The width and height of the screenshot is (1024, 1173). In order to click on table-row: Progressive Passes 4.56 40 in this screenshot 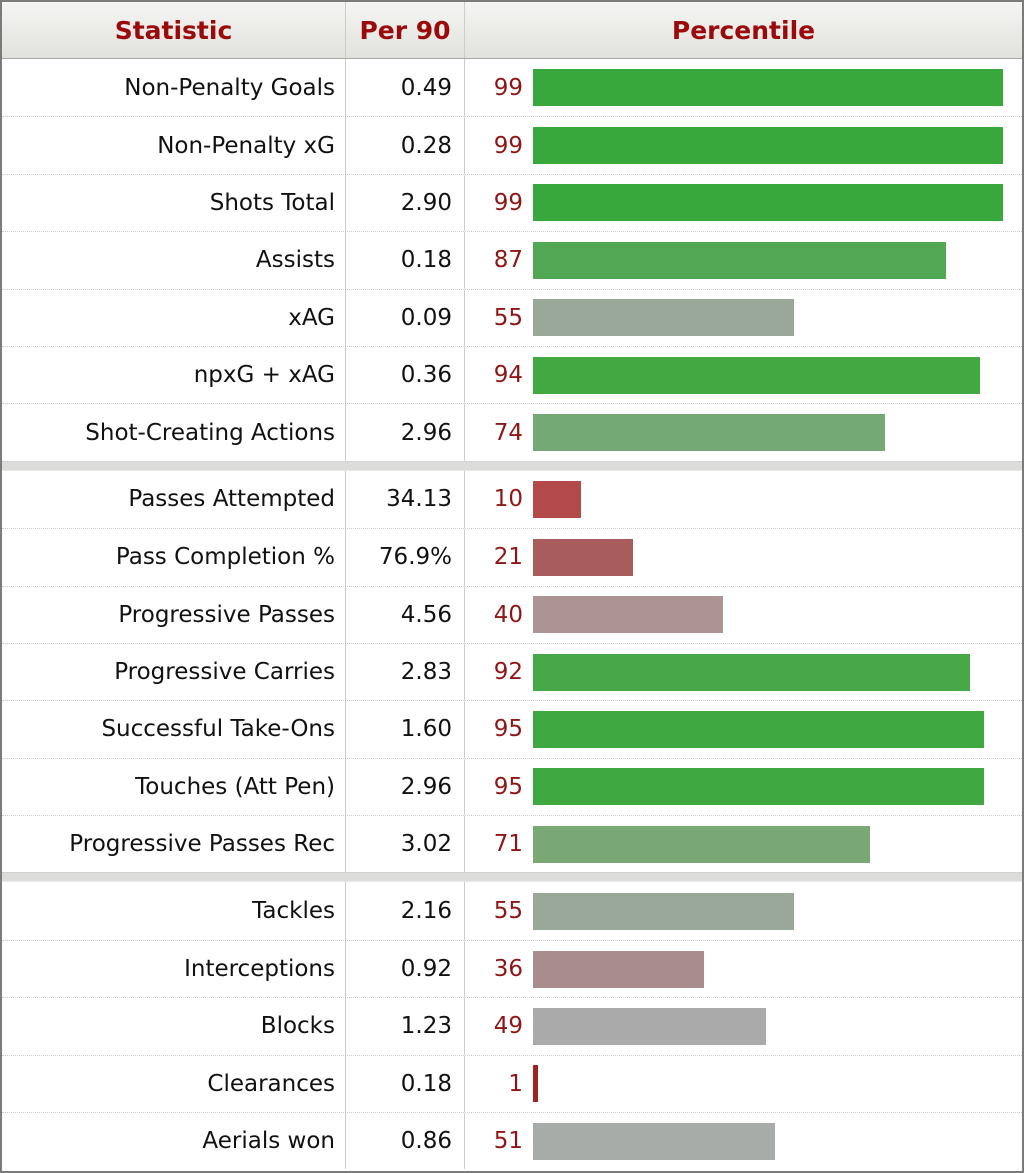, I will do `click(512, 614)`.